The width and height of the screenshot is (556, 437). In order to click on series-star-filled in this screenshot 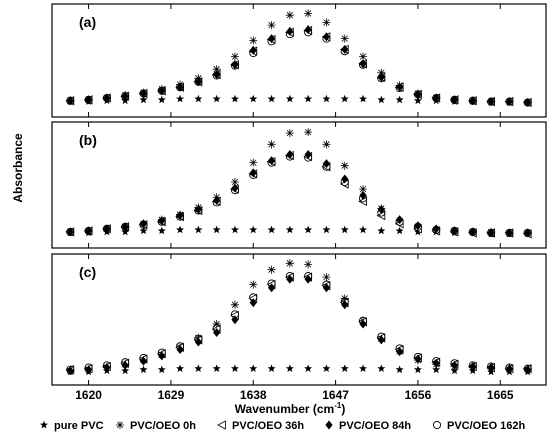, I will do `click(299, 370)`.